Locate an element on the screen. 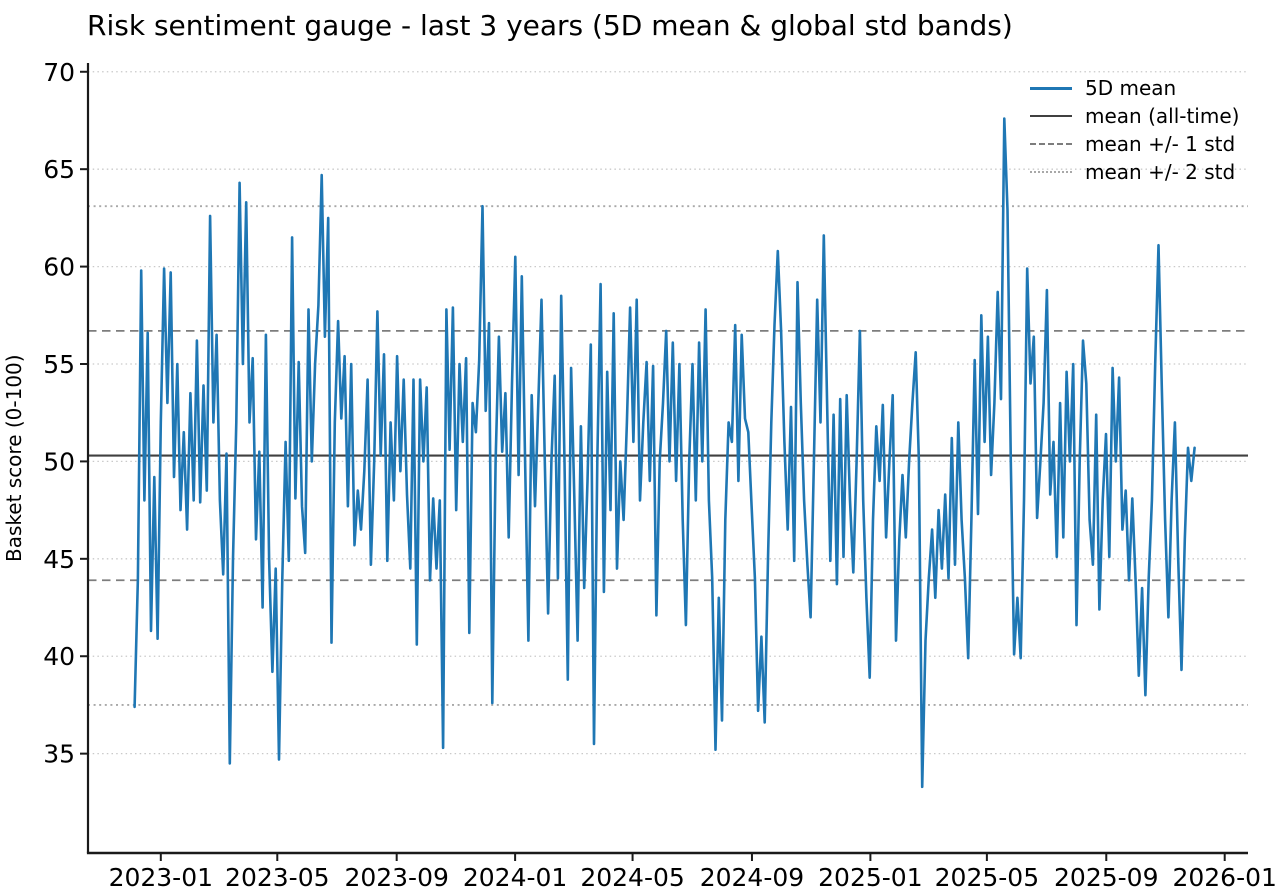 The image size is (1281, 896). legend-sample-std1-line is located at coordinates (1051, 144).